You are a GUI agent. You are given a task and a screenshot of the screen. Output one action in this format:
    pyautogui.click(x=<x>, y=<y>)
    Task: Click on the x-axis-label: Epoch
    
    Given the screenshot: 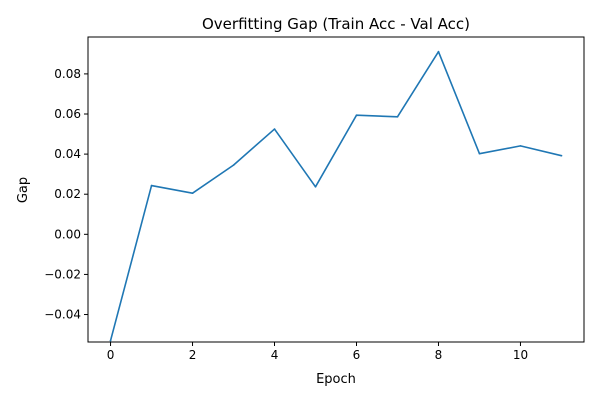 What is the action you would take?
    pyautogui.click(x=336, y=379)
    